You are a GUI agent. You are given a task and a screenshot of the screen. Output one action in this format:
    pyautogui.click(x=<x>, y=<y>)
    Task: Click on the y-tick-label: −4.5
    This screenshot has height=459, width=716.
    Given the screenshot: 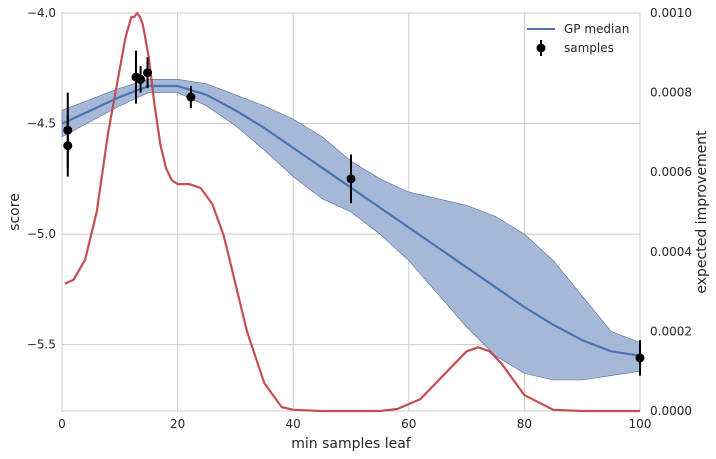 What is the action you would take?
    pyautogui.click(x=41, y=124)
    